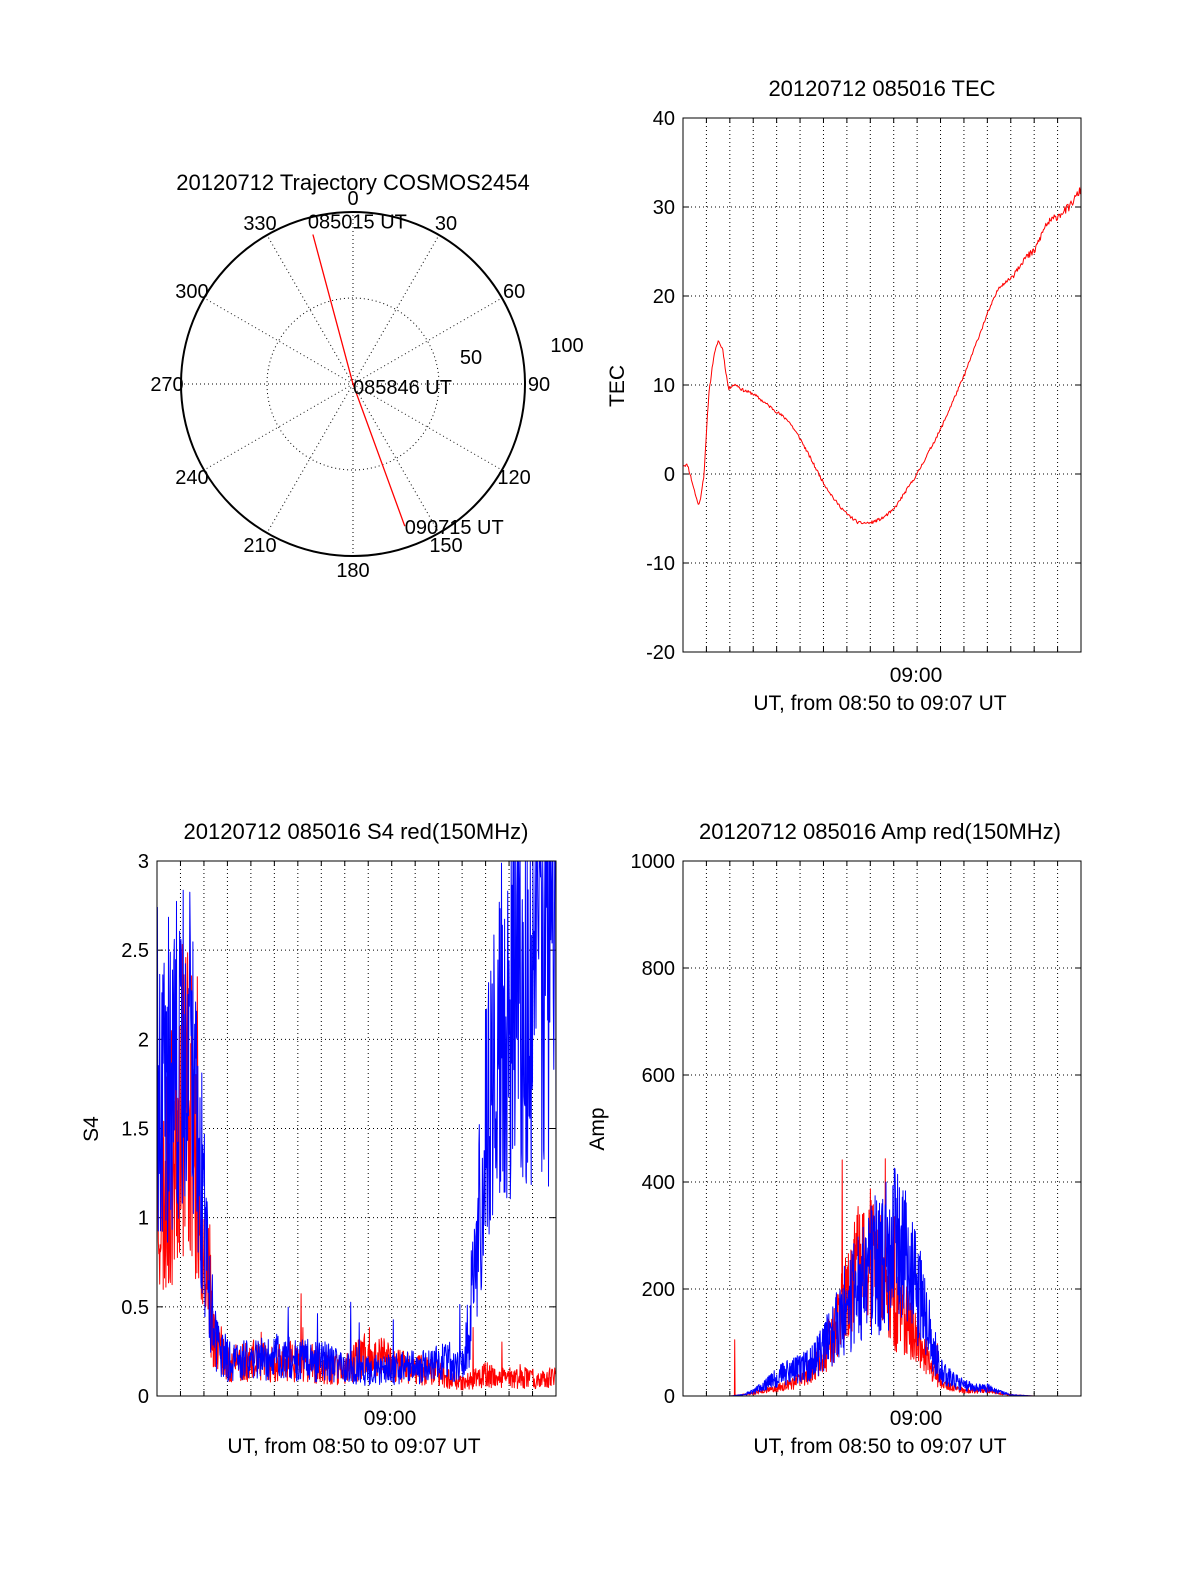 The height and width of the screenshot is (1575, 1200). Describe the element at coordinates (539, 385) in the screenshot. I see `polar-azimuth-label: 90` at that location.